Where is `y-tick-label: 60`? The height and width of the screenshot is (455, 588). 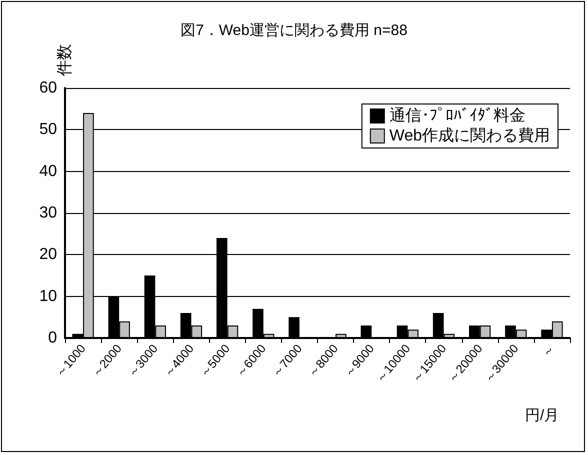 y-tick-label: 60 is located at coordinates (48, 88).